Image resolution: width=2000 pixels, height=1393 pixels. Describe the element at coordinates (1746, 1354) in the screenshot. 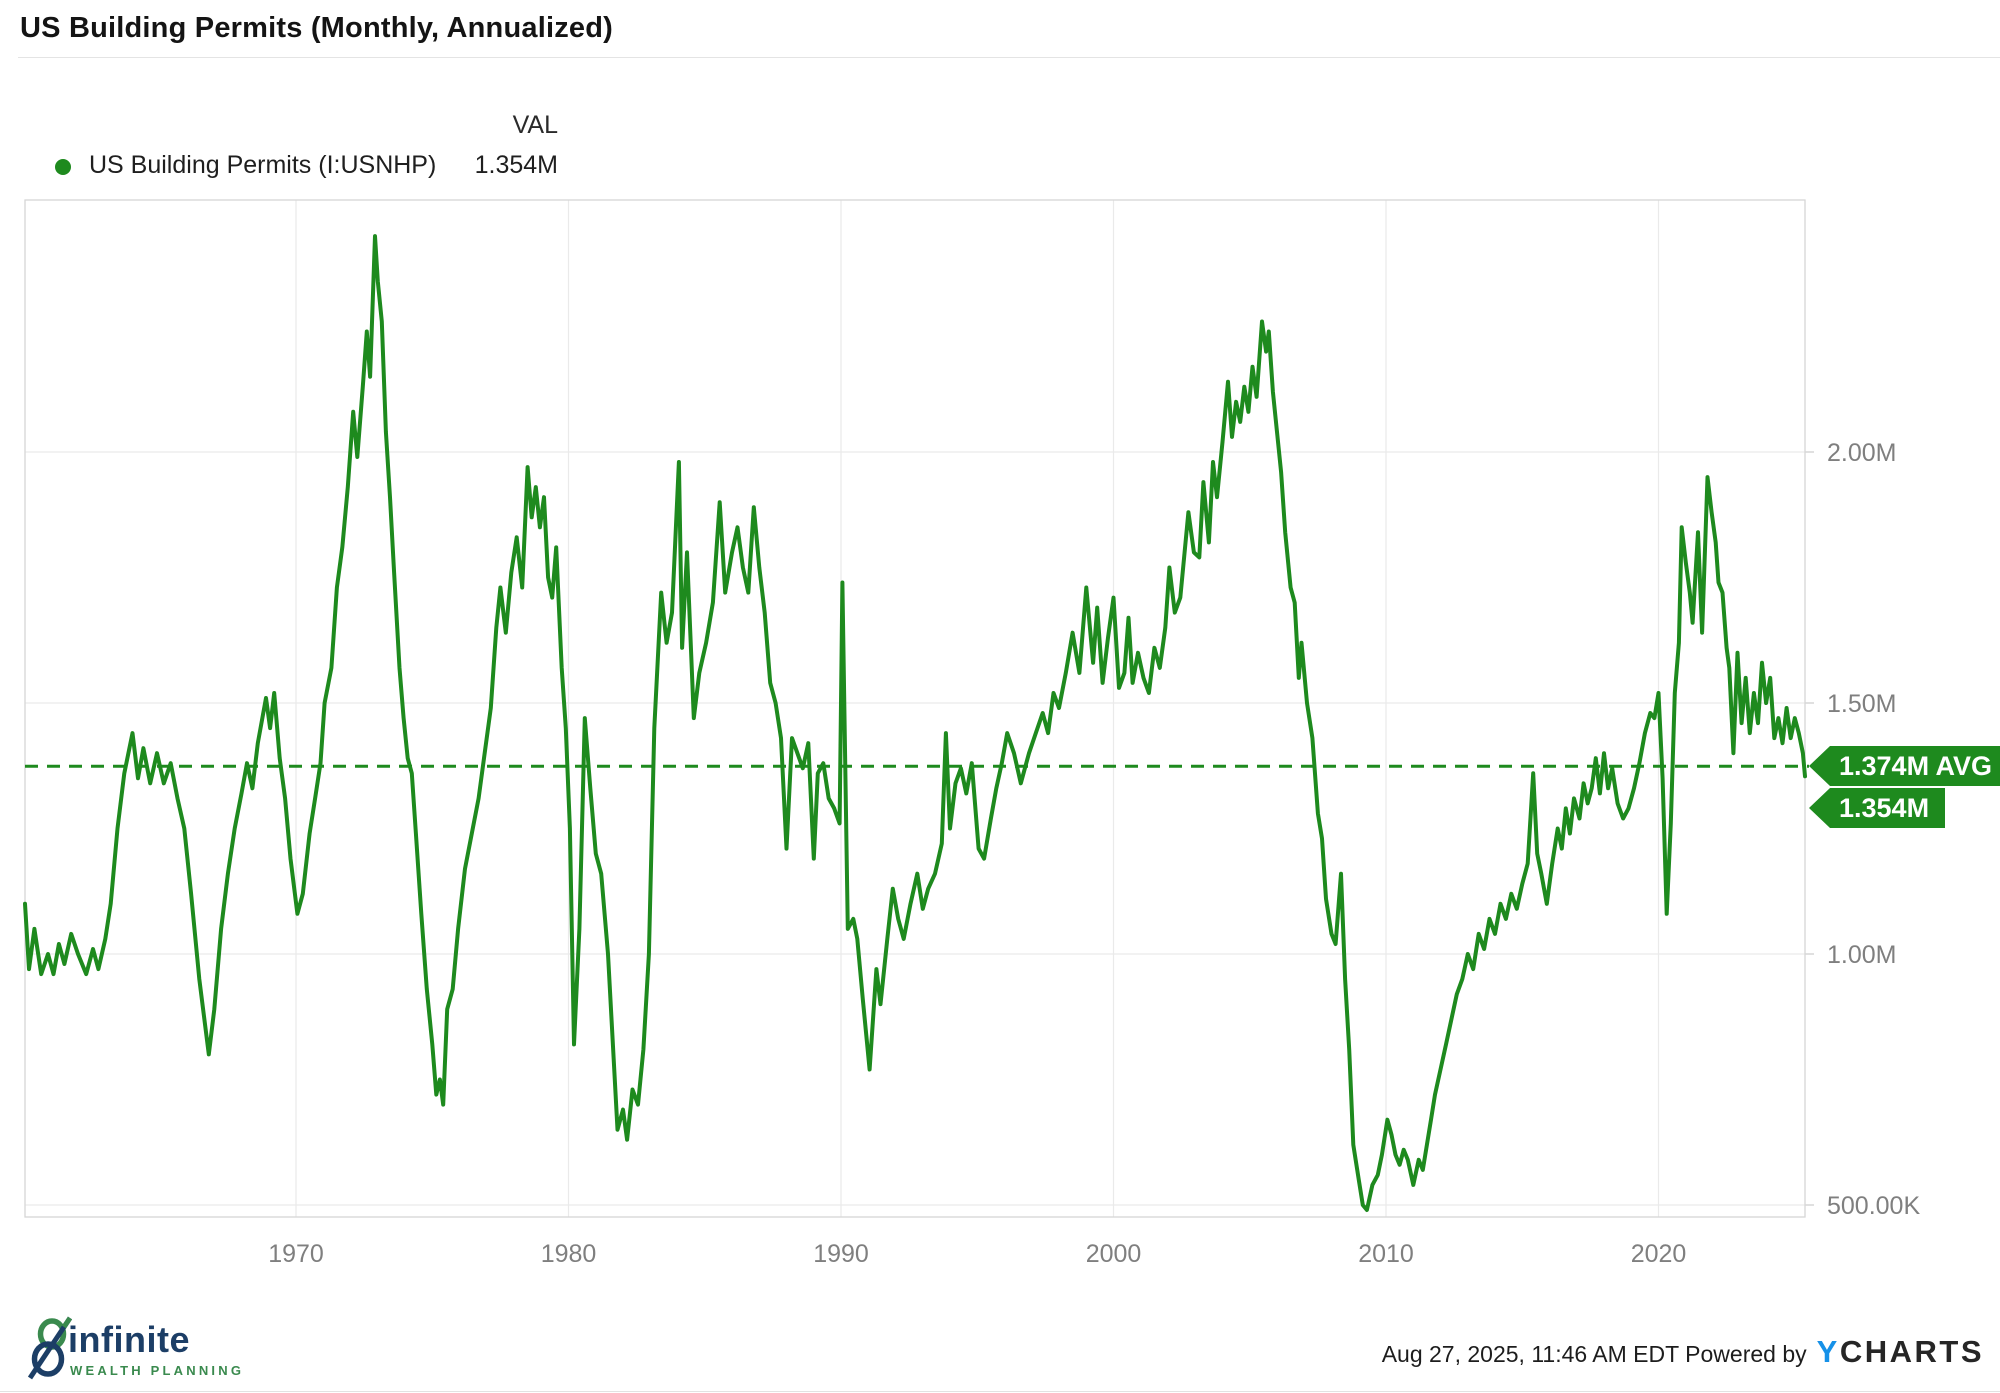

I see `powered-by-label: Powered by` at that location.